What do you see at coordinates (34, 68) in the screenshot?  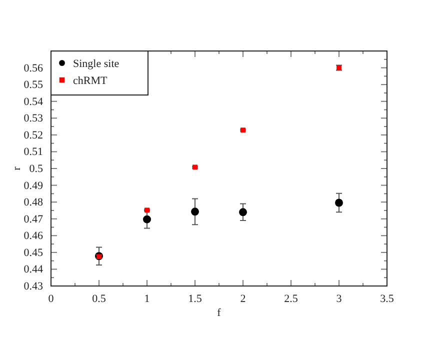 I see `y-tick-label: 0.56` at bounding box center [34, 68].